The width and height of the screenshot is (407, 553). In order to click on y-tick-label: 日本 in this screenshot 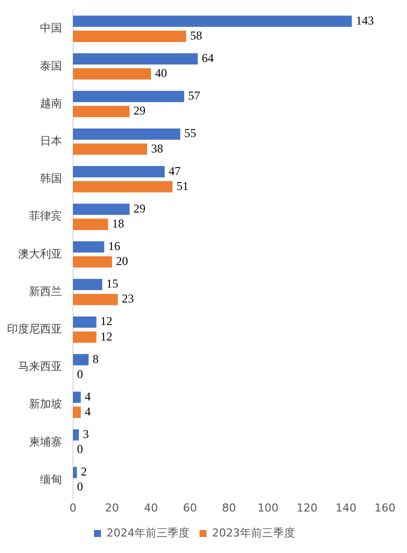, I will do `click(51, 141)`.